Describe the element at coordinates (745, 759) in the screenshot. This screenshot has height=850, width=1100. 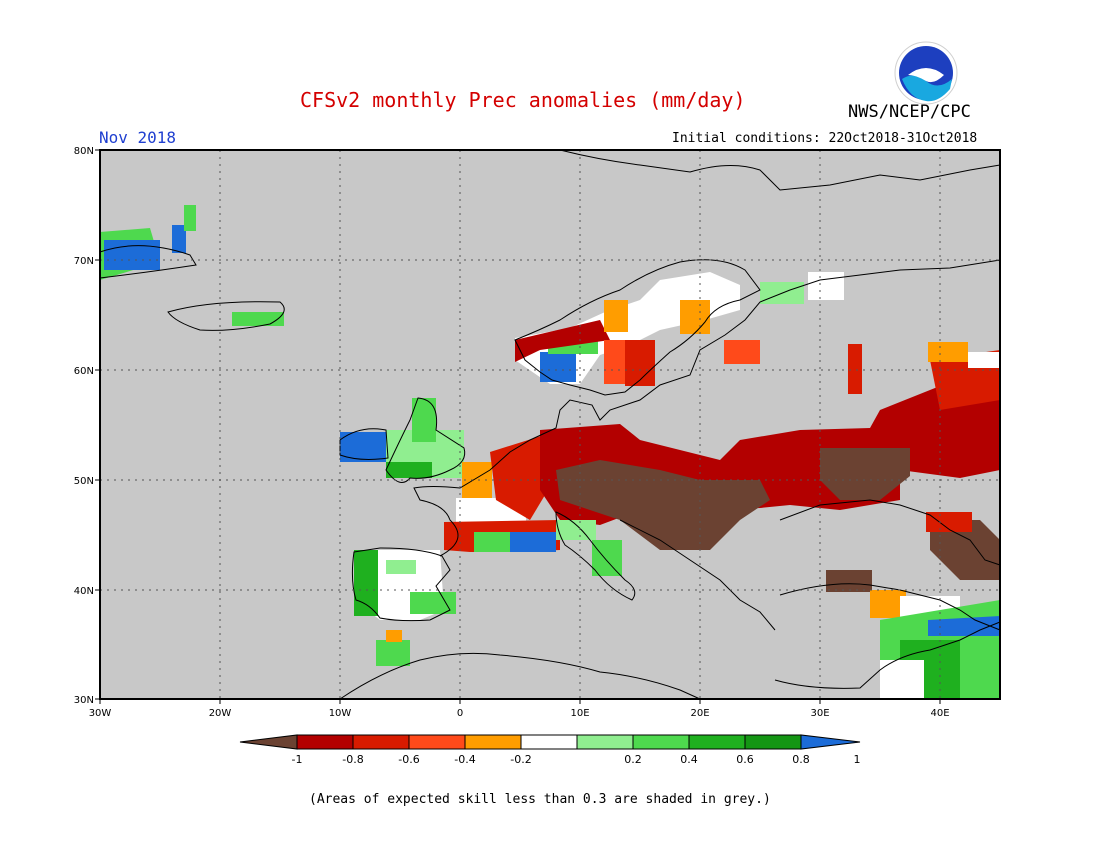
I see `colorbar-label: 0.6` at that location.